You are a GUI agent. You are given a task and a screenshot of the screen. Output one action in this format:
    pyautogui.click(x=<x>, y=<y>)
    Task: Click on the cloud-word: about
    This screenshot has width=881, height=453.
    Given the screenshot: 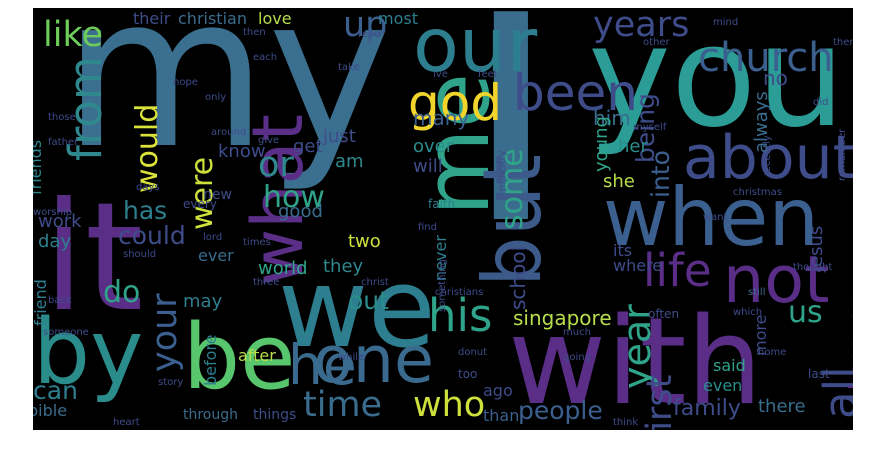 What is the action you would take?
    pyautogui.click(x=768, y=158)
    